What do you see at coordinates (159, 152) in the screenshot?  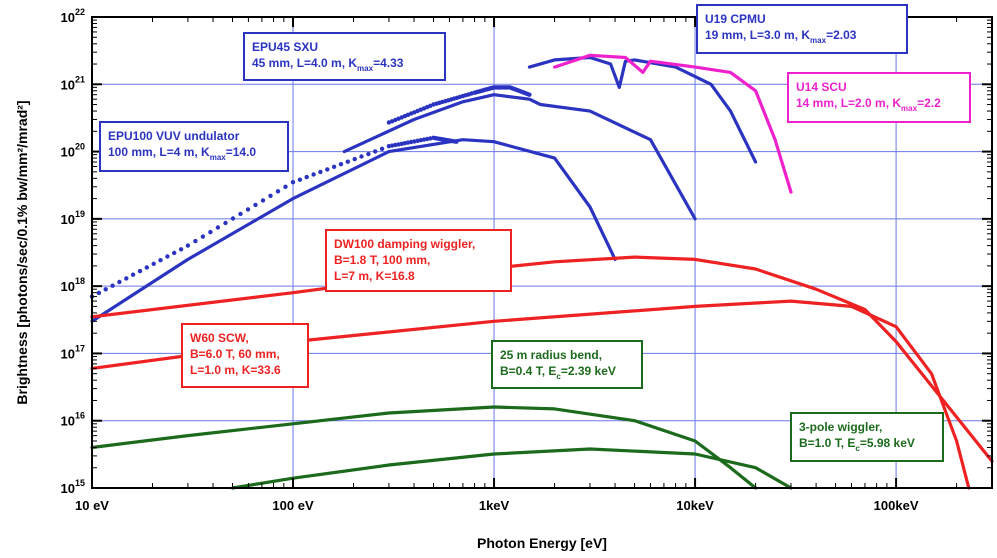 I see `annotation-text: 100 mm, L=4 m, K` at bounding box center [159, 152].